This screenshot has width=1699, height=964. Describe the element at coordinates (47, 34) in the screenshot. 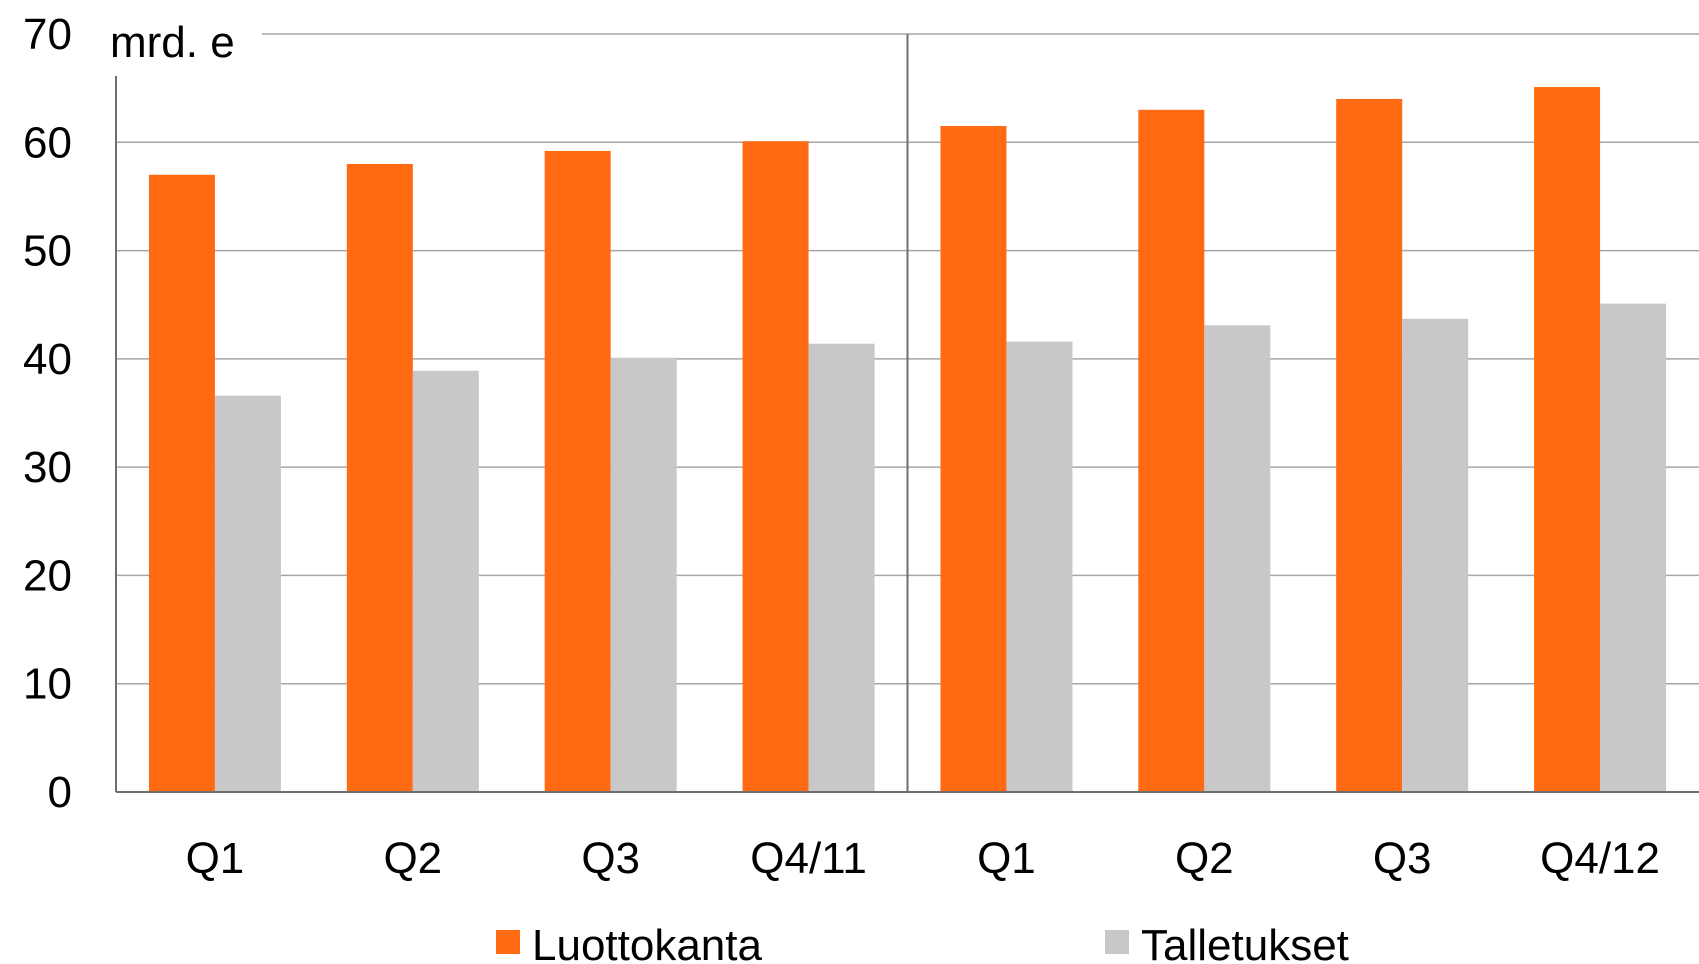

I see `y-tick-label-70: 70` at that location.